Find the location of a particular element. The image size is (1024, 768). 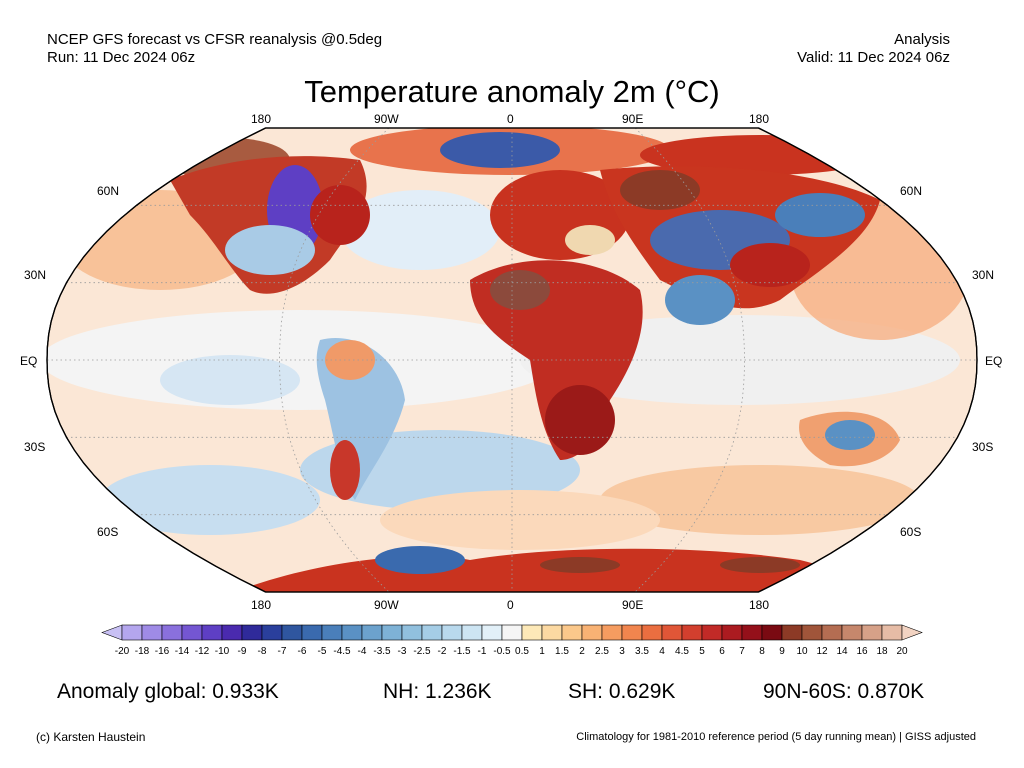

colorbar-tick-label: -20 is located at coordinates (122, 651).